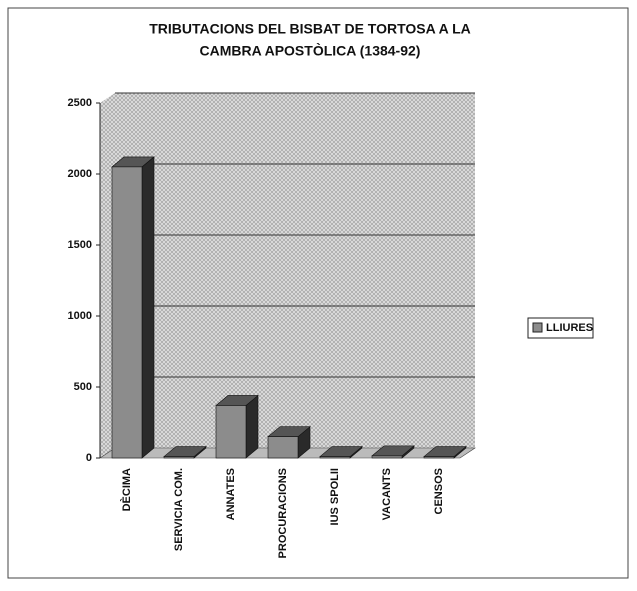  Describe the element at coordinates (335, 496) in the screenshot. I see `x-tick-label: IUS SPOLII` at that location.